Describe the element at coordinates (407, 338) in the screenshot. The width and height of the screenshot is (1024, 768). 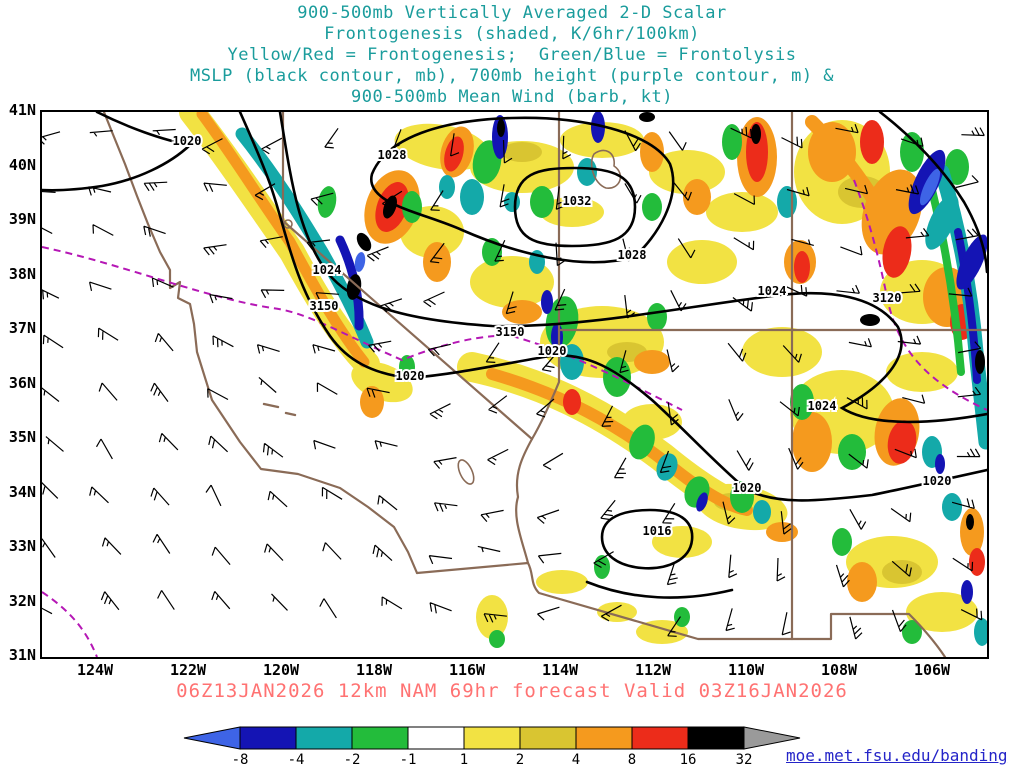
I see `ca-nv-border` at that location.